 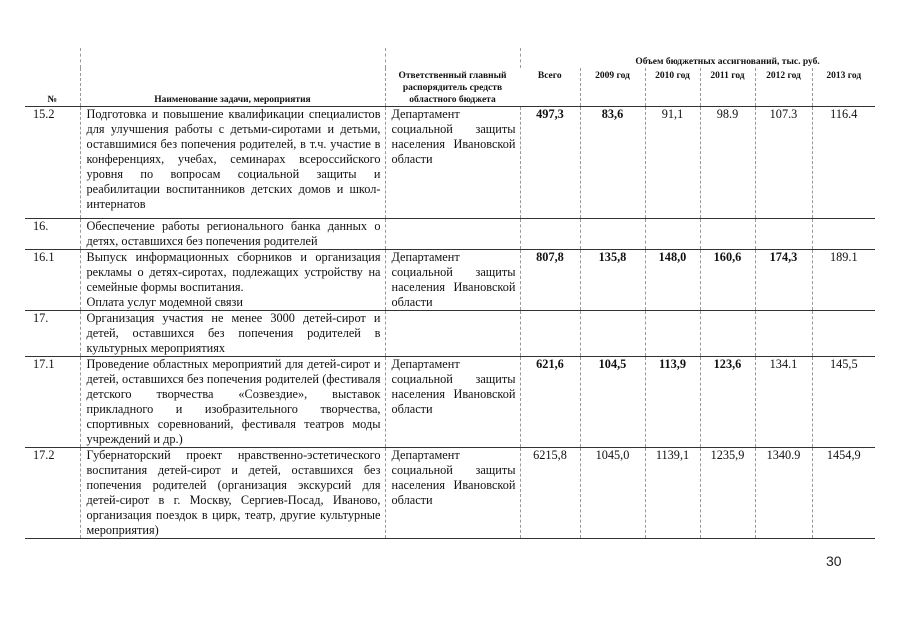 What do you see at coordinates (672, 493) in the screenshot?
I see `row-value: 1139,1` at bounding box center [672, 493].